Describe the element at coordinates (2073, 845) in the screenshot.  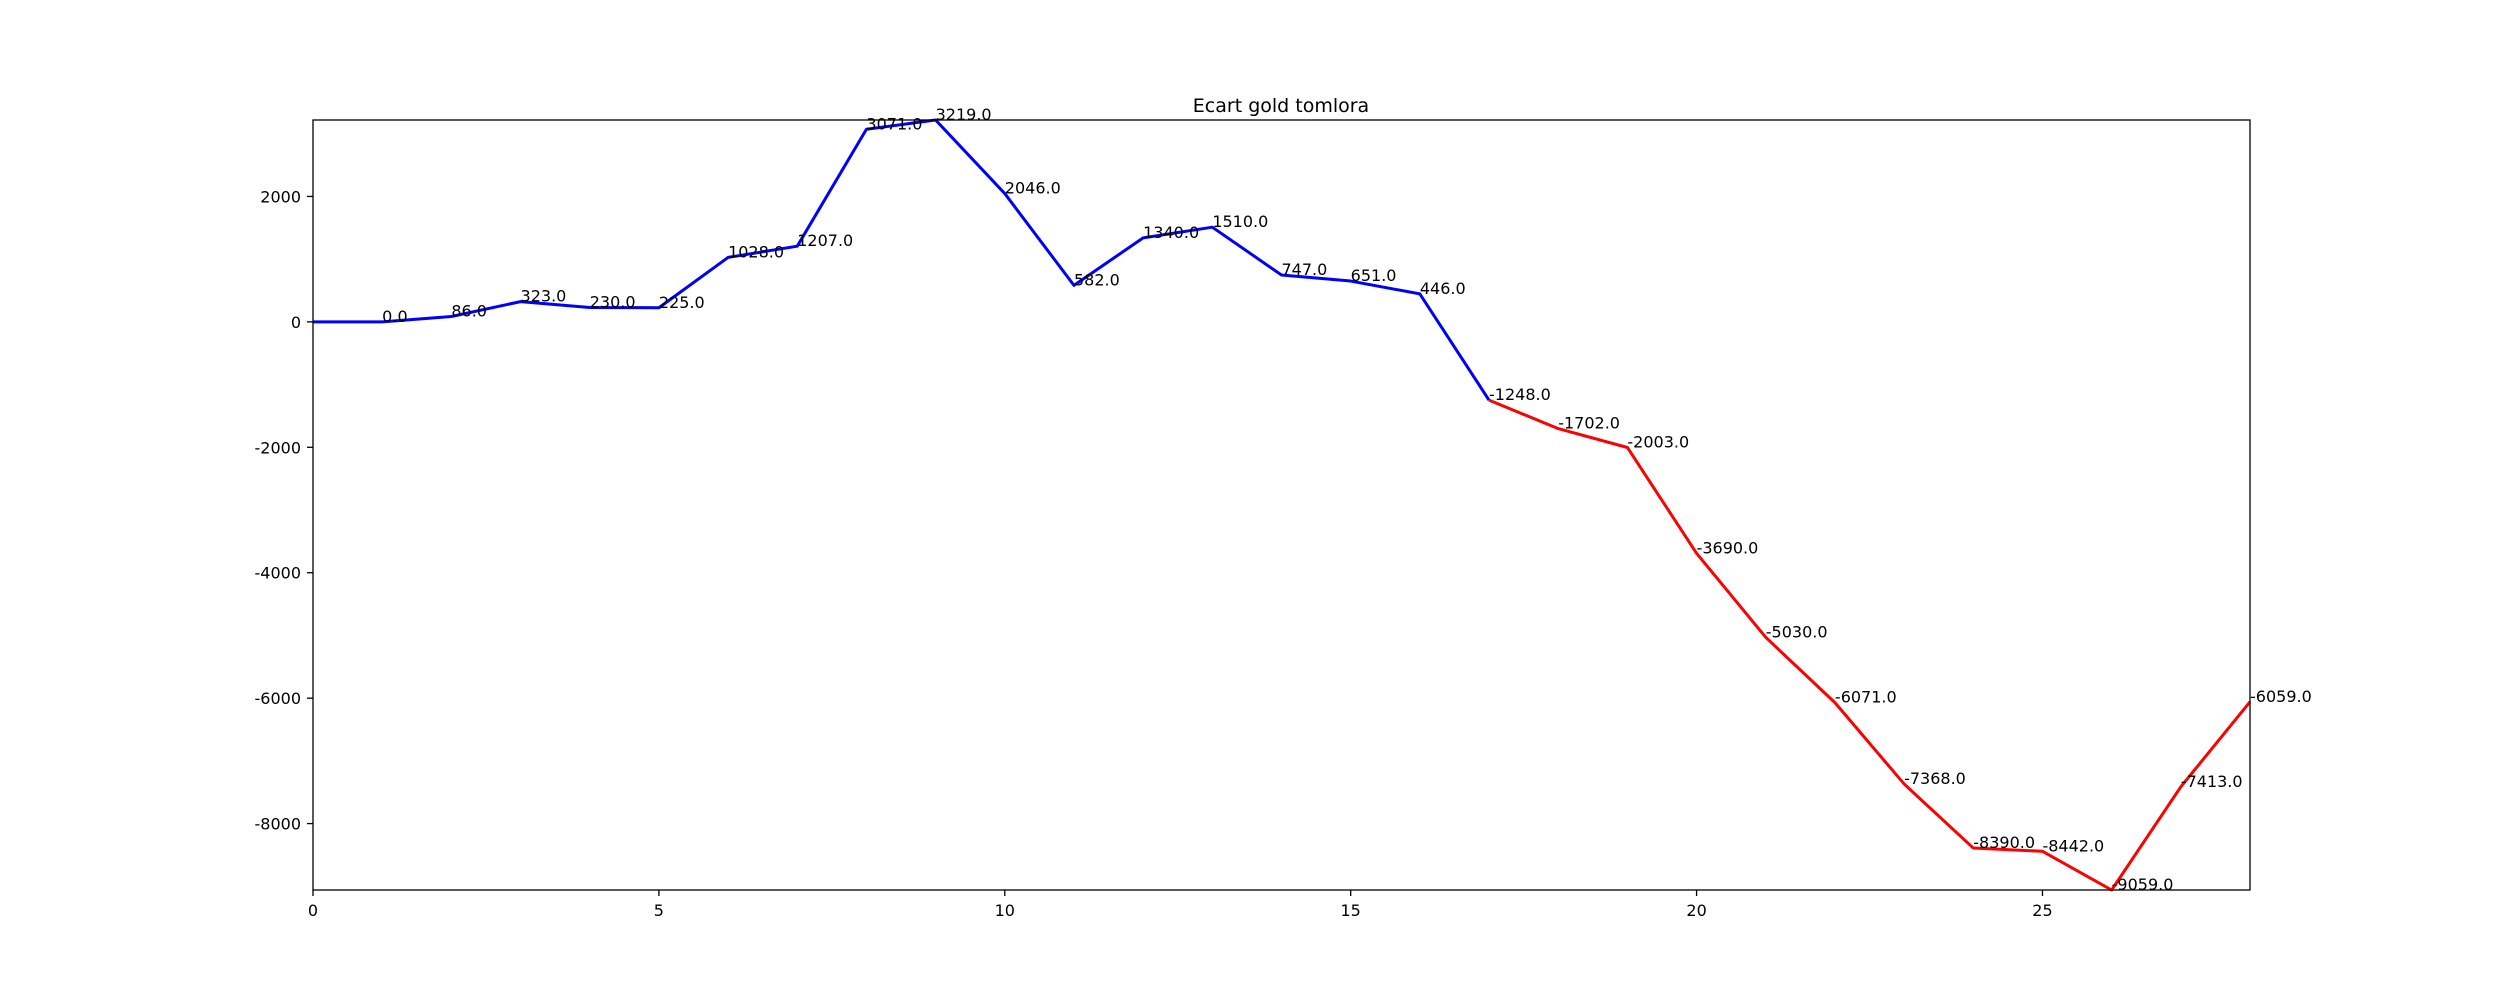
I see `value-label: -8442.0` at that location.